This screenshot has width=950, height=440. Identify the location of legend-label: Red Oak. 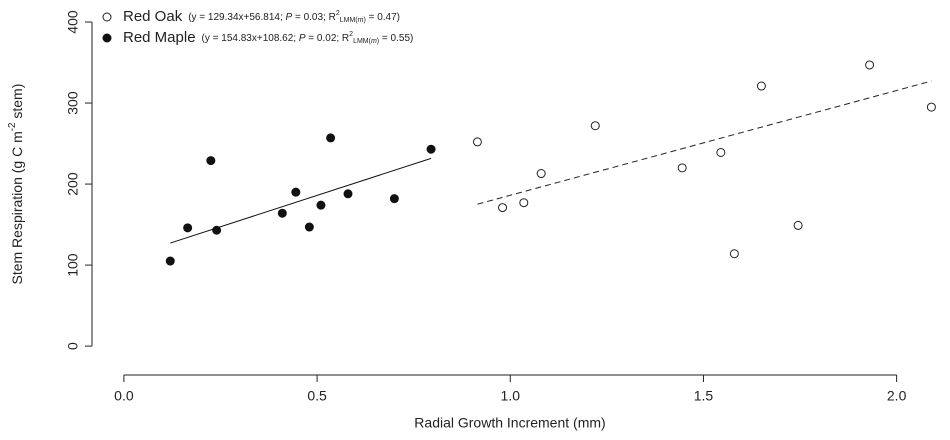
(153, 16).